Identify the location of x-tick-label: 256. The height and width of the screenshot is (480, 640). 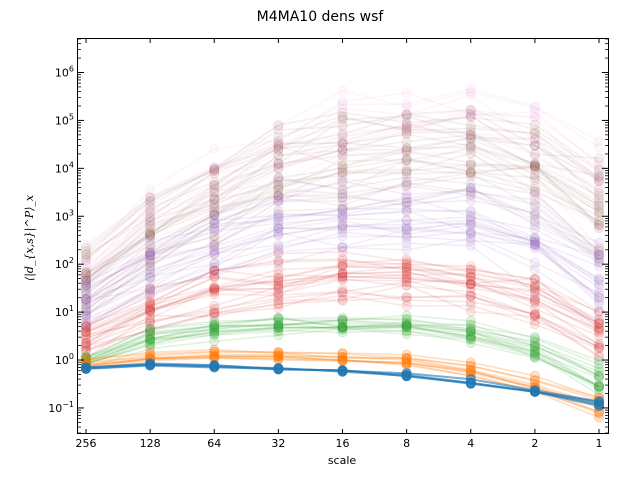
(86, 443).